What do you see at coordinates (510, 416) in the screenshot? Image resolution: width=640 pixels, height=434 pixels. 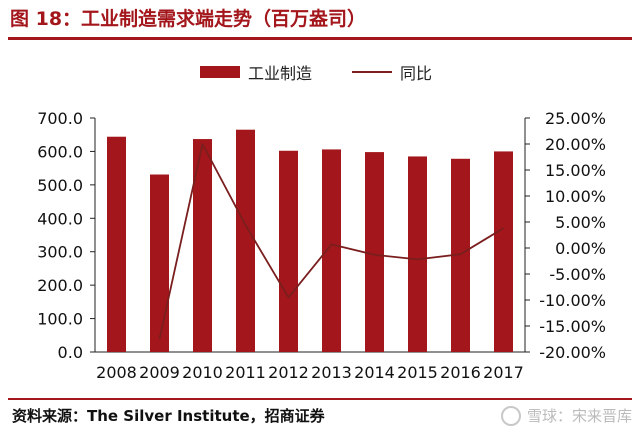 I see `watermark-logo-icon` at bounding box center [510, 416].